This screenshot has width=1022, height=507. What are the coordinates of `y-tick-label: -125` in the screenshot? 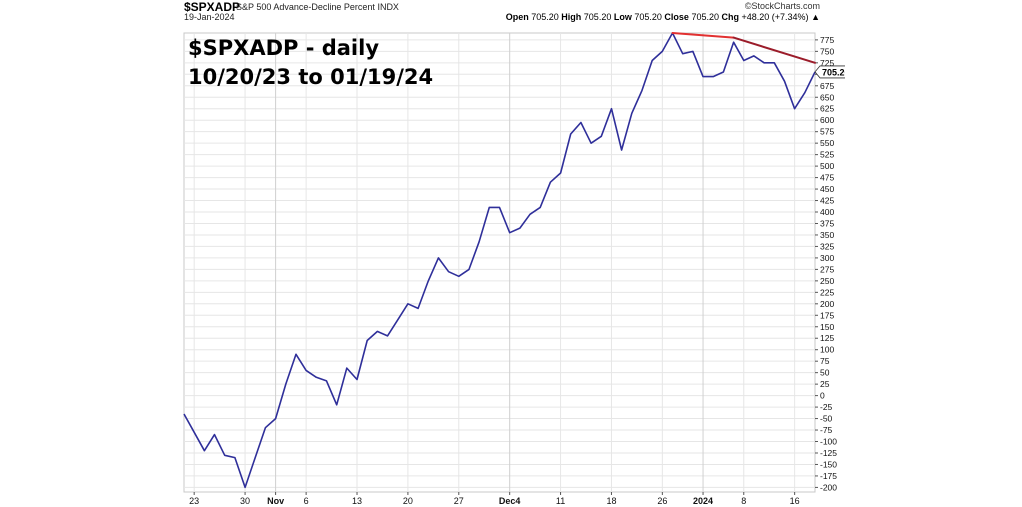 It's located at (828, 453).